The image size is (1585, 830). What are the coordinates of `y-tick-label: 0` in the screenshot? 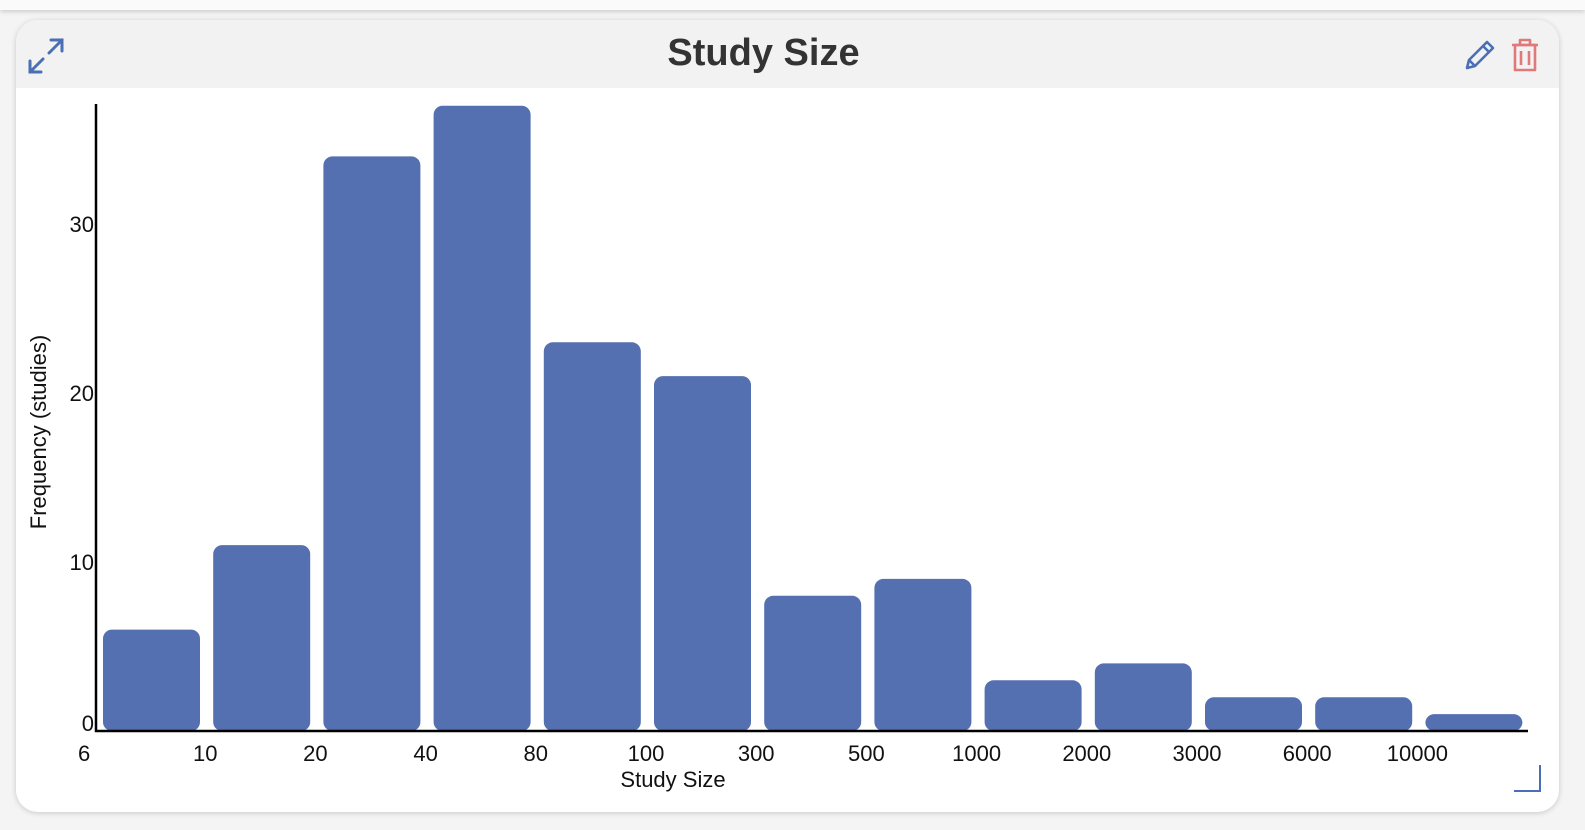 It's located at (88, 723).